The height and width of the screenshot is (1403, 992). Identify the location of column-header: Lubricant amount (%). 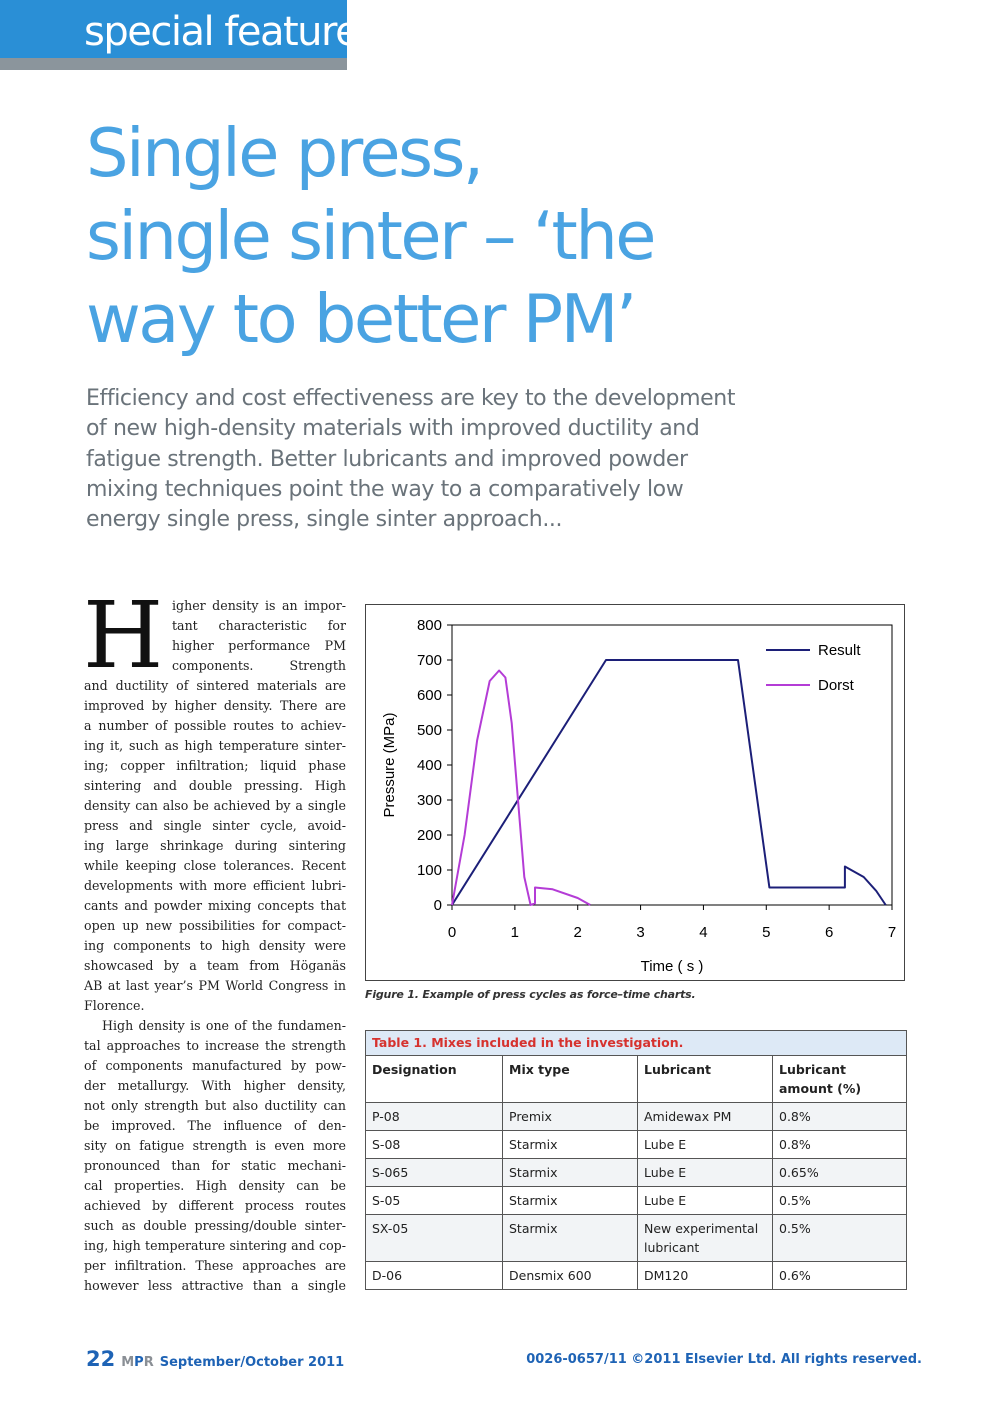
(839, 1079).